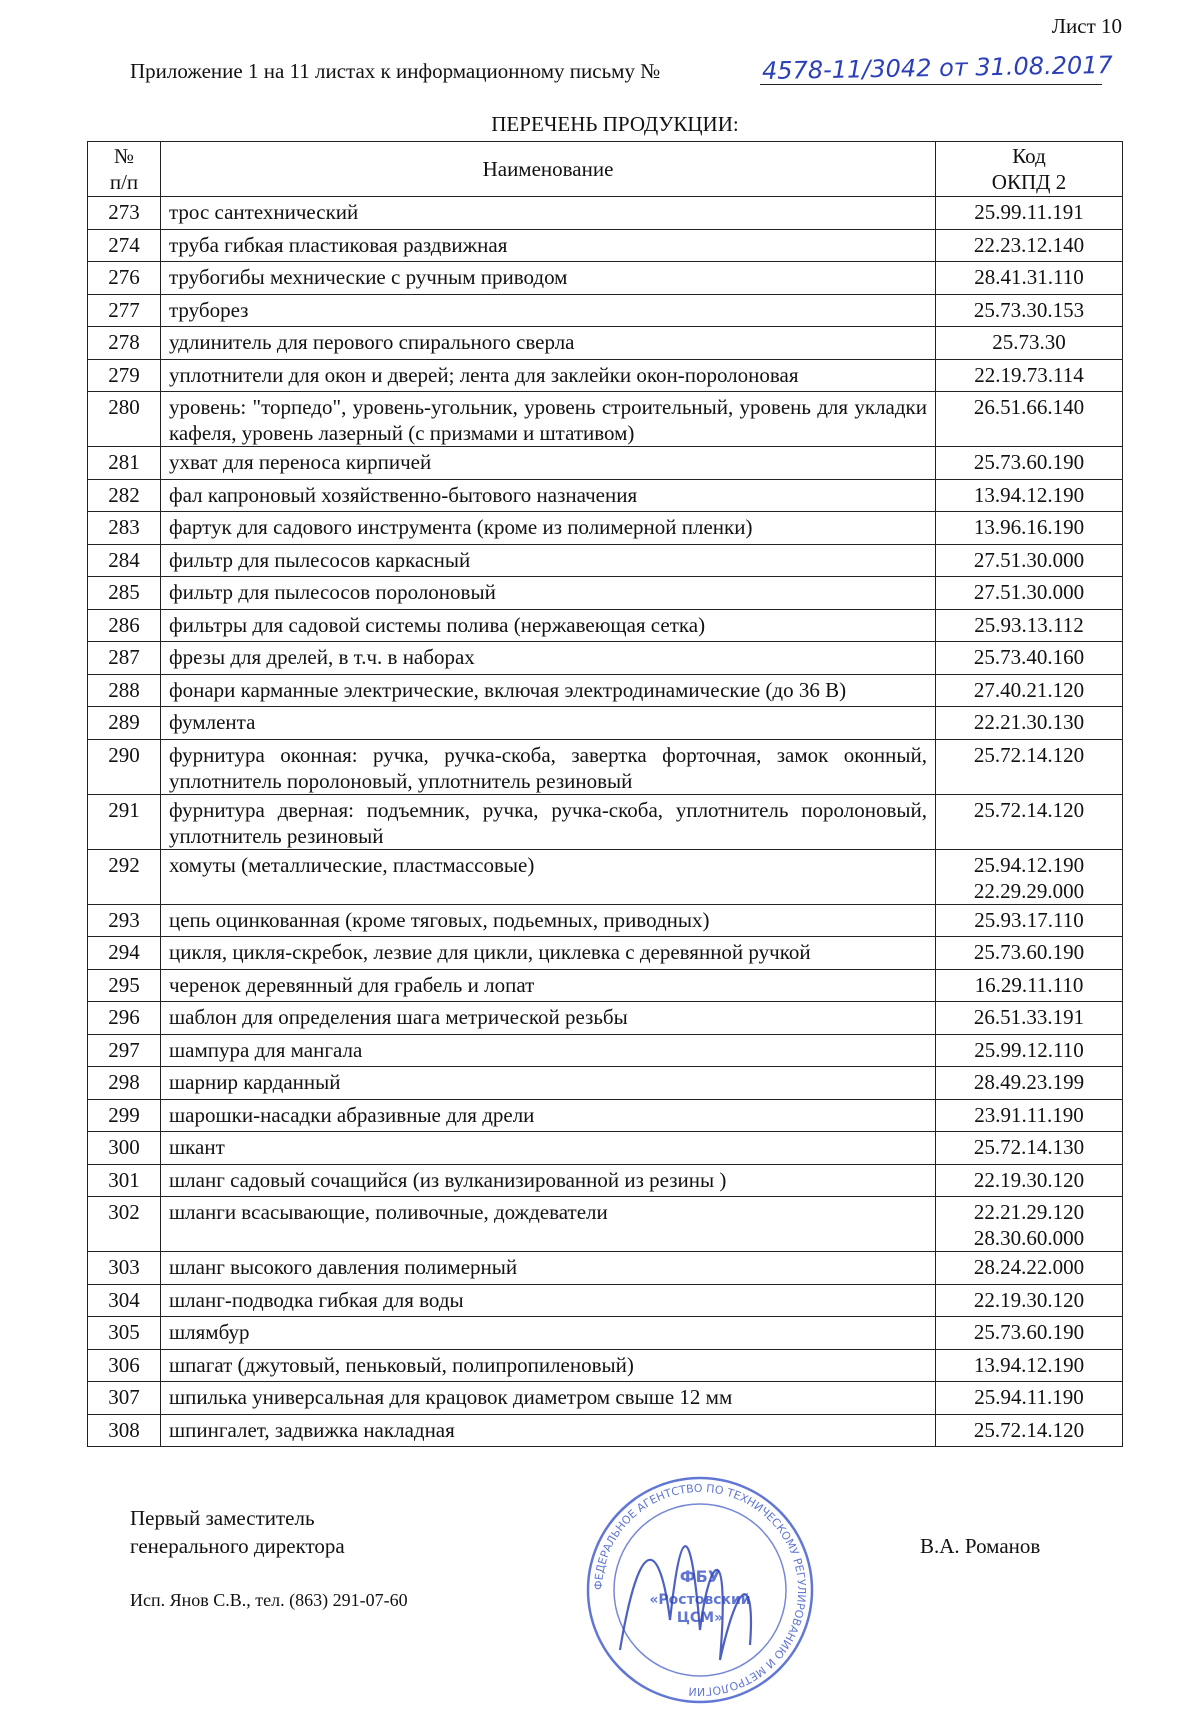 The width and height of the screenshot is (1200, 1710). I want to click on row-name: шарошки-насадки абразивные для дрели, so click(548, 1115).